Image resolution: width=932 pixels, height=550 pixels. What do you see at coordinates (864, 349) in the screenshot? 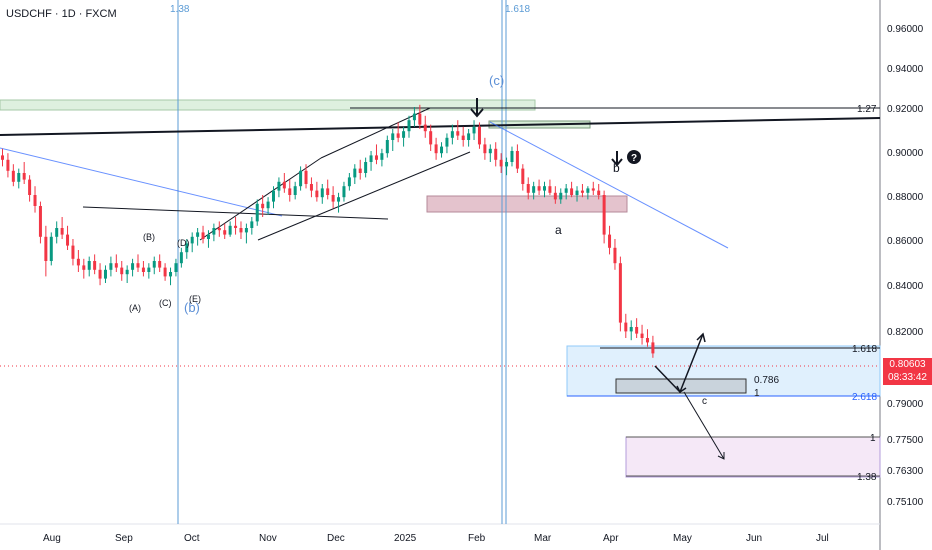
I see `level-label-1618: 1.618` at bounding box center [864, 349].